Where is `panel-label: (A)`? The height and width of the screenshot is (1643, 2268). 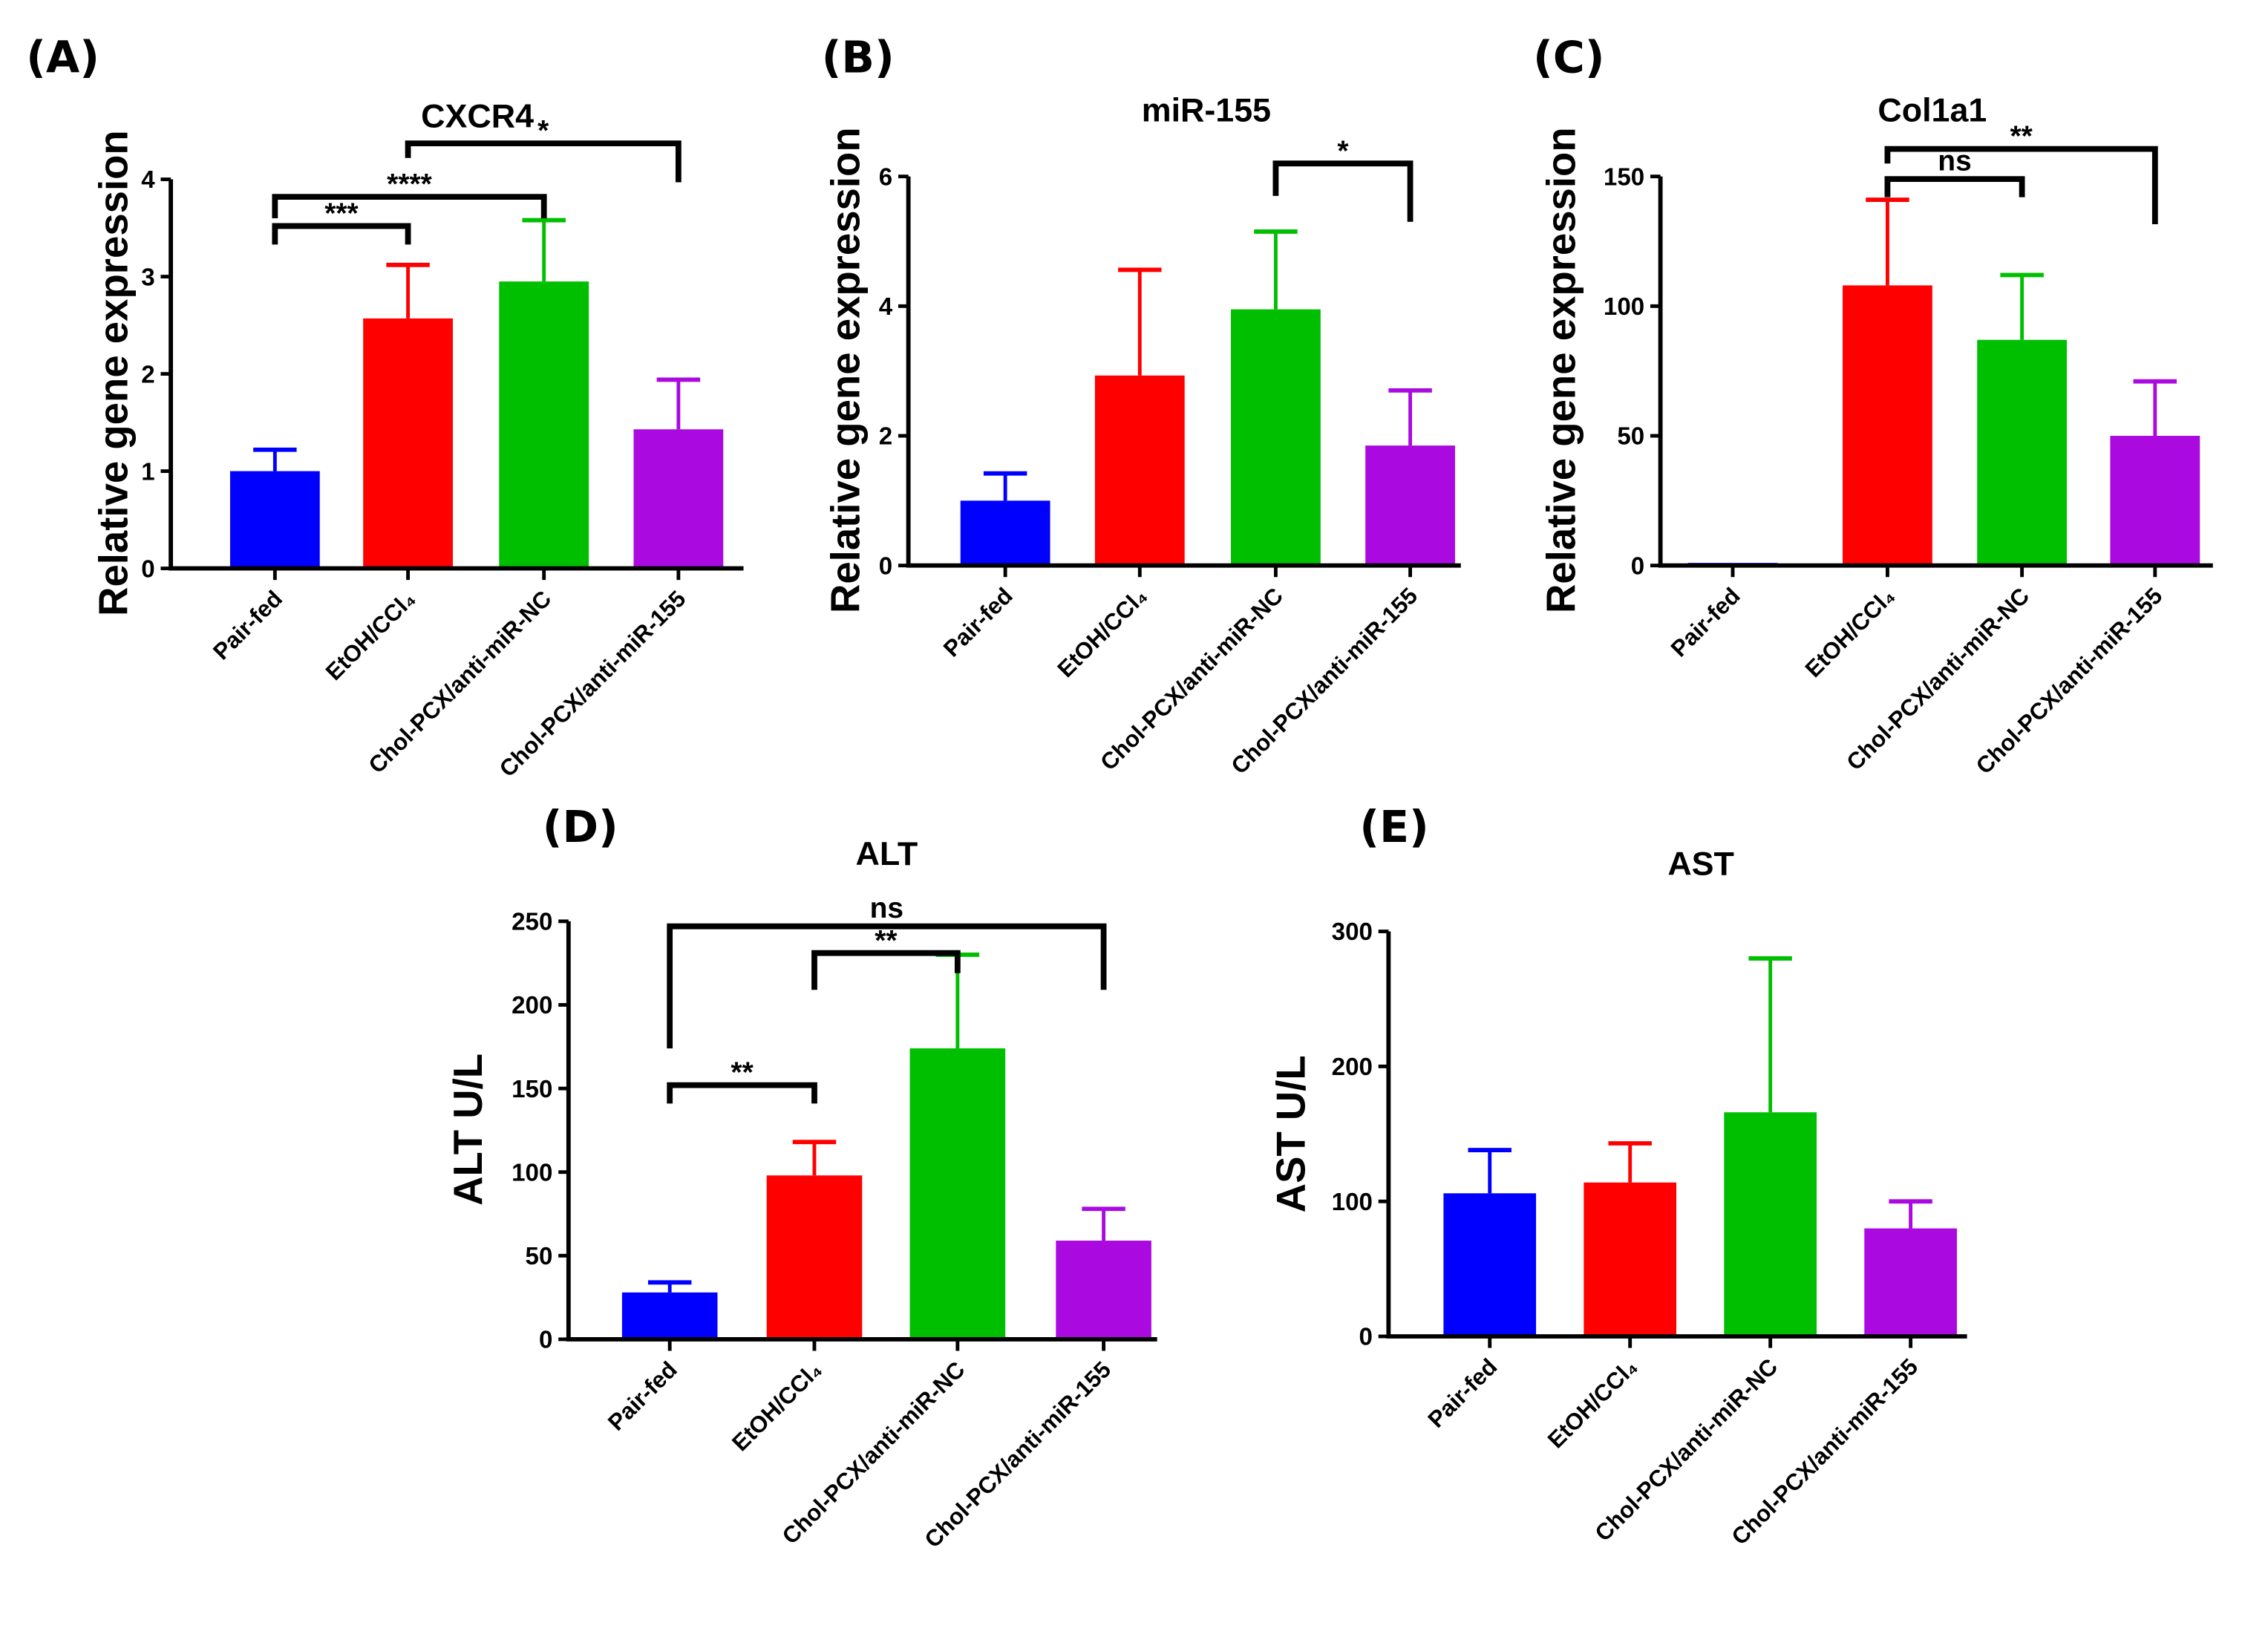
panel-label: (A) is located at coordinates (62, 57).